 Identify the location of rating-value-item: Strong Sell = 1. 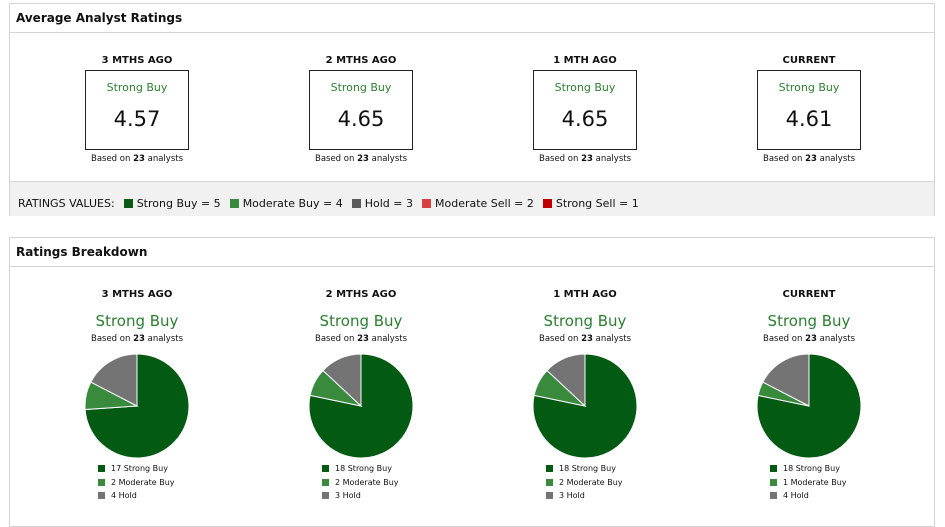
(590, 203).